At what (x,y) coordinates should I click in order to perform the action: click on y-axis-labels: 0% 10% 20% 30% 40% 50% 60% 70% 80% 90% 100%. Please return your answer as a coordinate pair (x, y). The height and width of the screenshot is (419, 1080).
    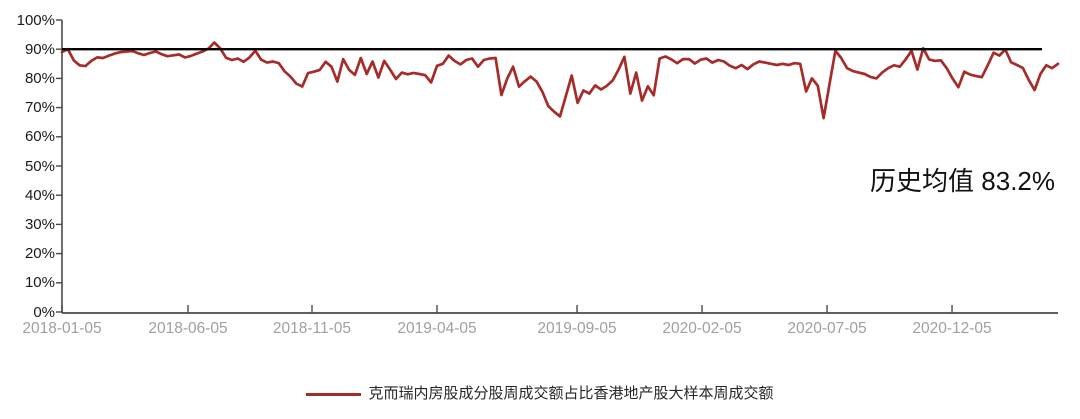
    Looking at the image, I should click on (27, 170).